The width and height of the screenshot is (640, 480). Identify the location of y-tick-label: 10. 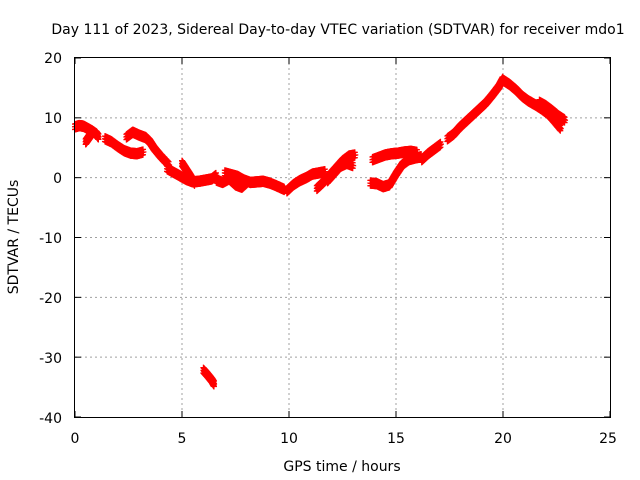
(53, 119).